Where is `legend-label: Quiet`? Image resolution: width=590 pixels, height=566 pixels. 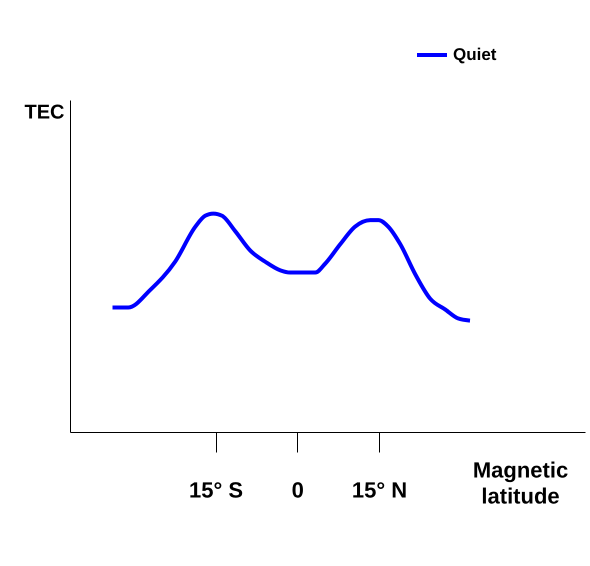 legend-label: Quiet is located at coordinates (475, 54).